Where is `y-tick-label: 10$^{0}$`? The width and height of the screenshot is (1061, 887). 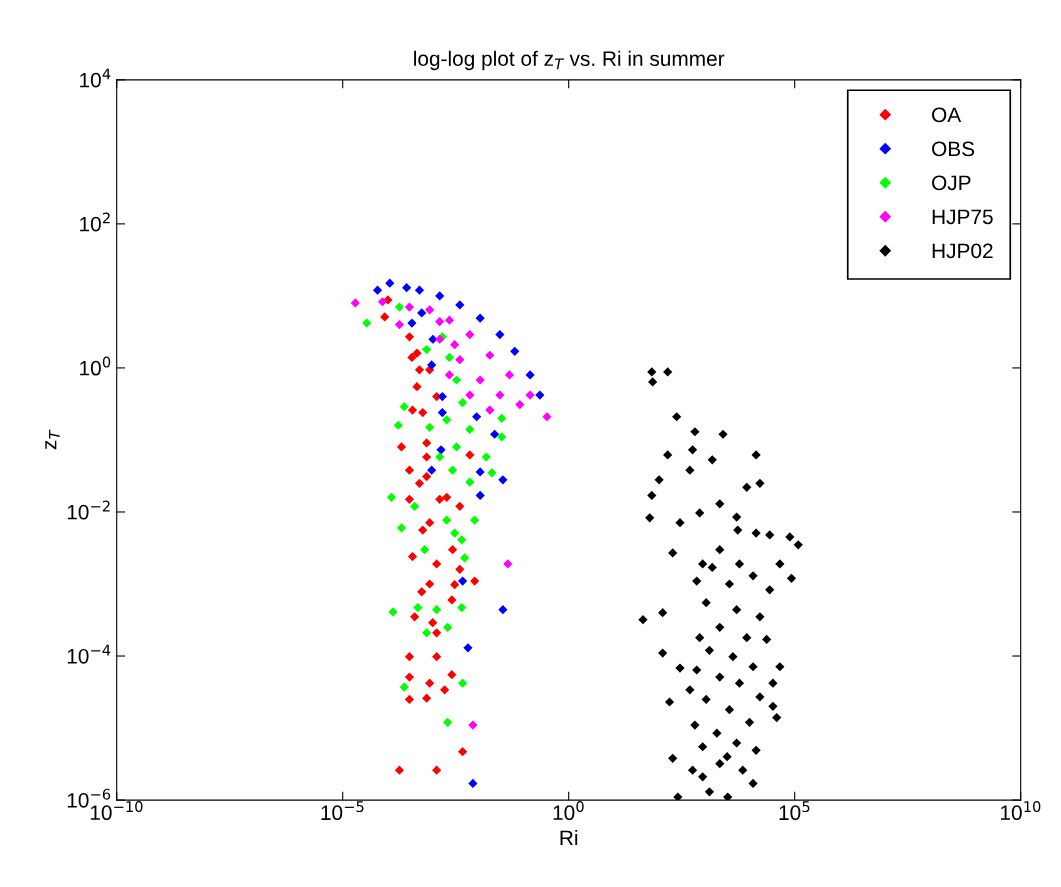 y-tick-label: 10$^{0}$ is located at coordinates (95, 366).